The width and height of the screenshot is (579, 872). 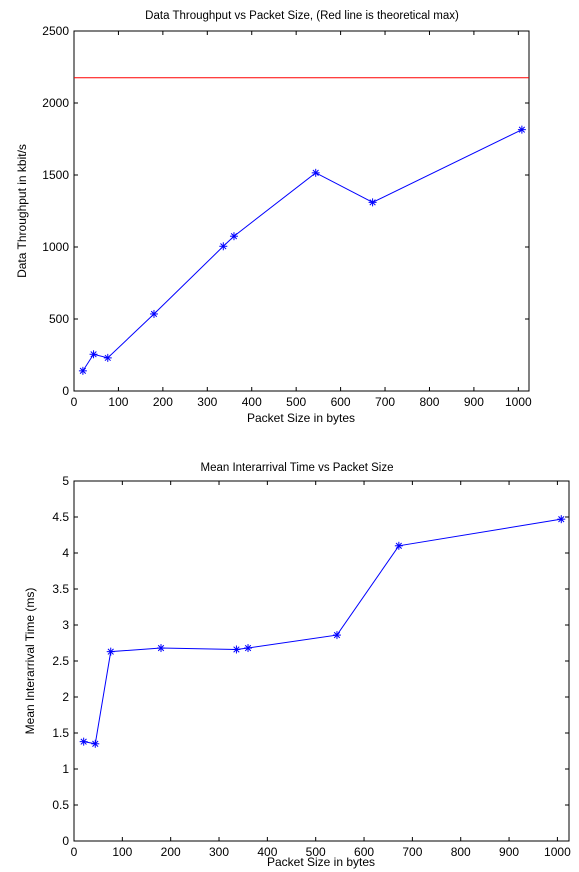 I want to click on throughput-x-tick-label: 1000, so click(x=518, y=402).